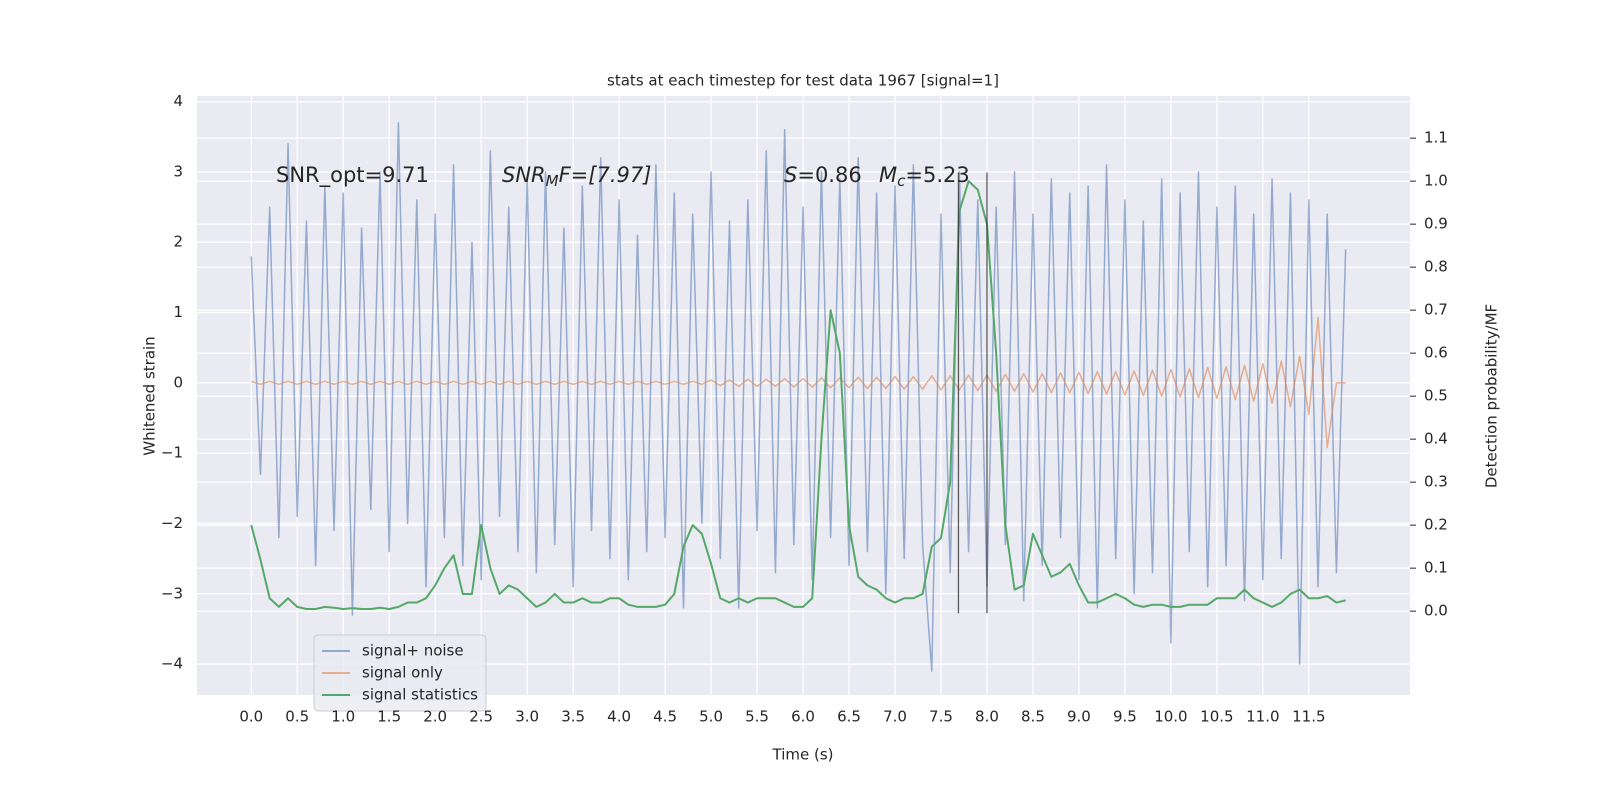 This screenshot has height=800, width=1600. I want to click on y2-axis-label: Detection probability/MF, so click(1492, 396).